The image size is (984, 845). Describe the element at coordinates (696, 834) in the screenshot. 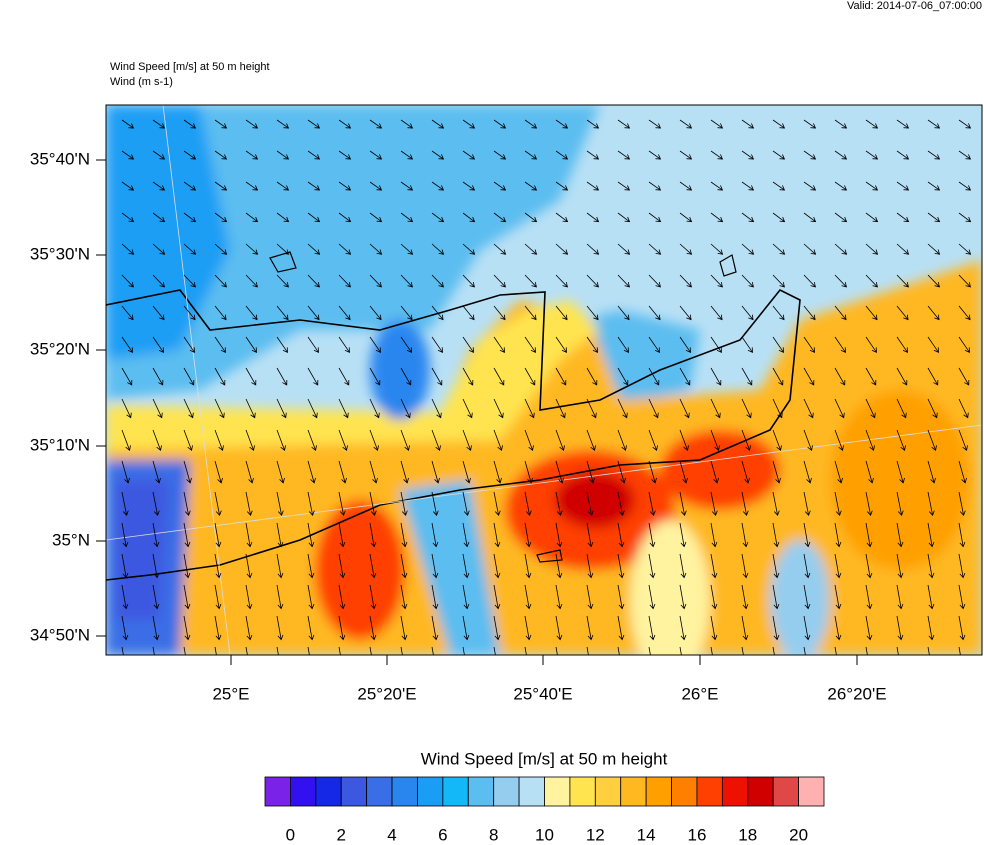

I see `colorbar-label: 16` at that location.